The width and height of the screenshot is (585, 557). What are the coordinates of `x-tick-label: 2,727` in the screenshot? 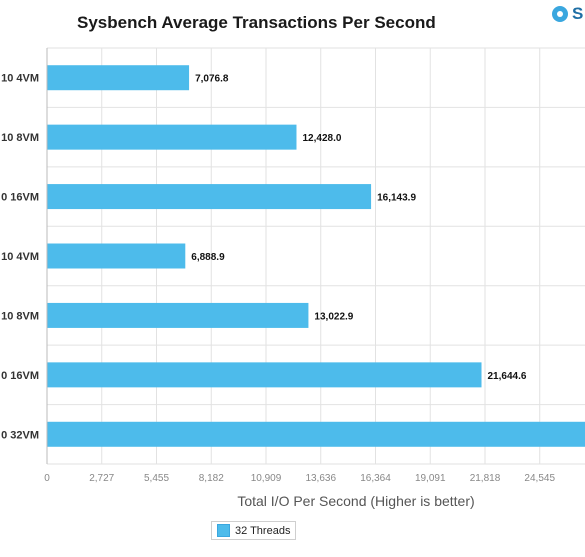 It's located at (101, 478).